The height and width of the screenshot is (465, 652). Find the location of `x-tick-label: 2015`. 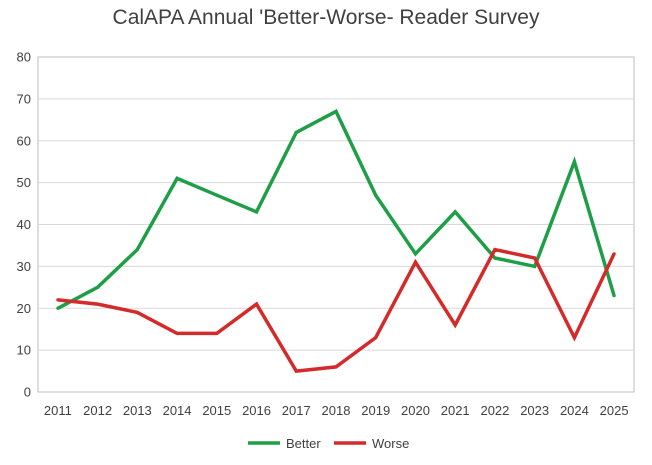

x-tick-label: 2015 is located at coordinates (216, 410).